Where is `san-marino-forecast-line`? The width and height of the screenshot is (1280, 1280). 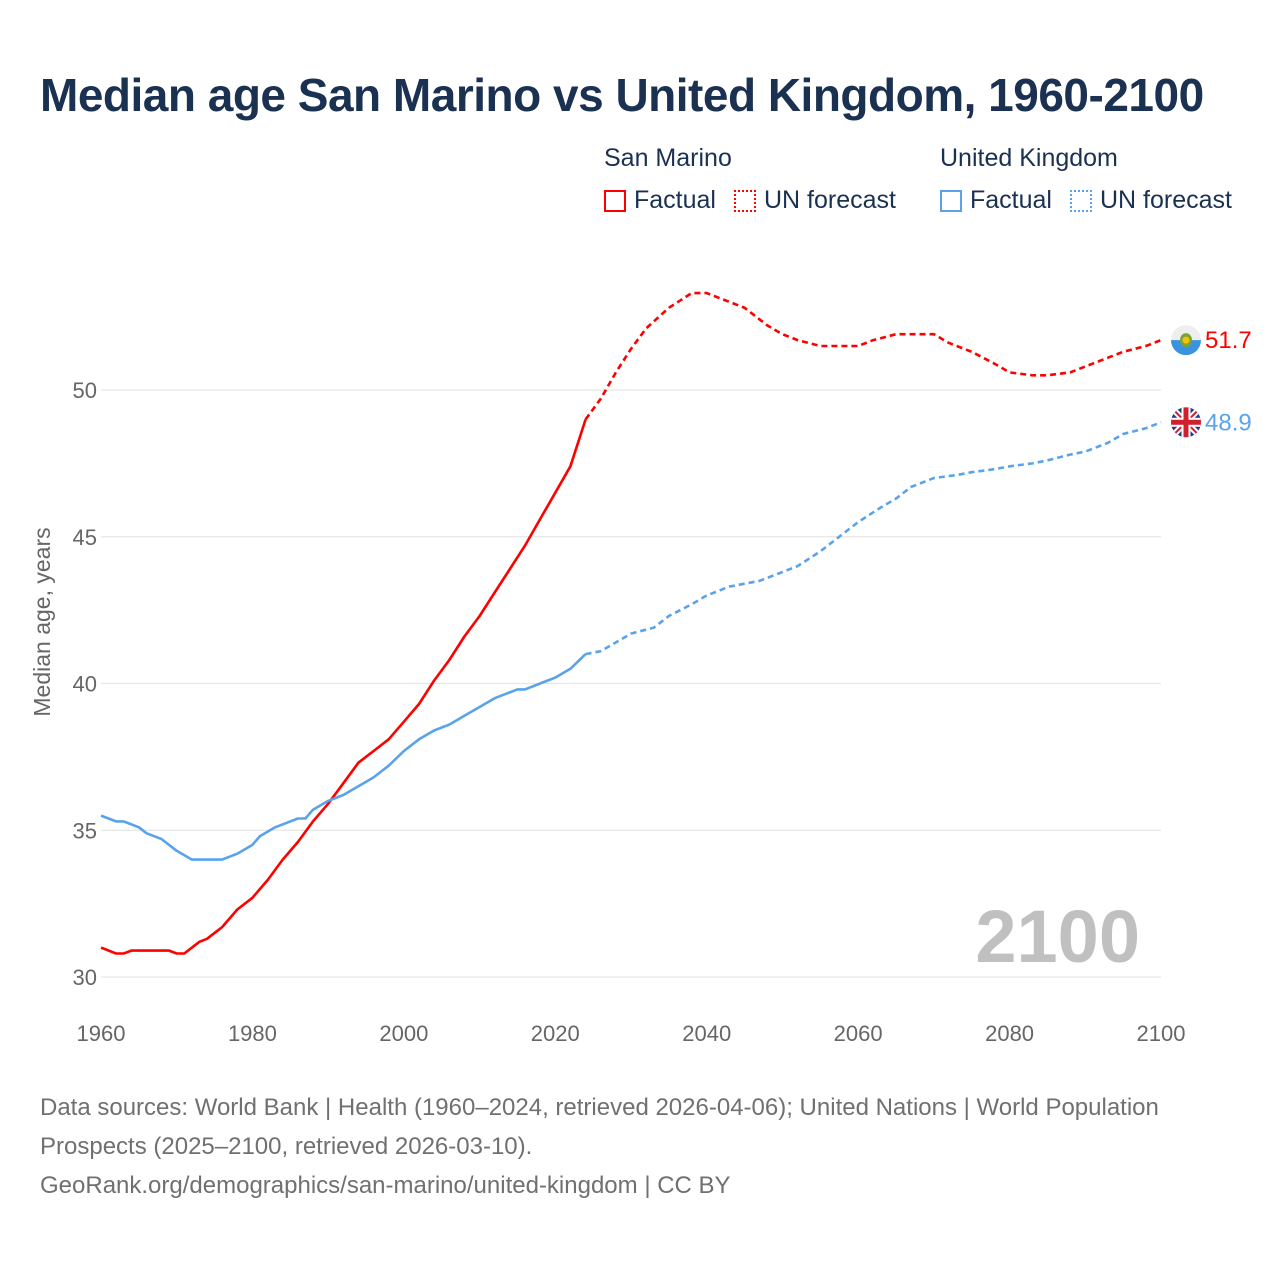 san-marino-forecast-line is located at coordinates (873, 356).